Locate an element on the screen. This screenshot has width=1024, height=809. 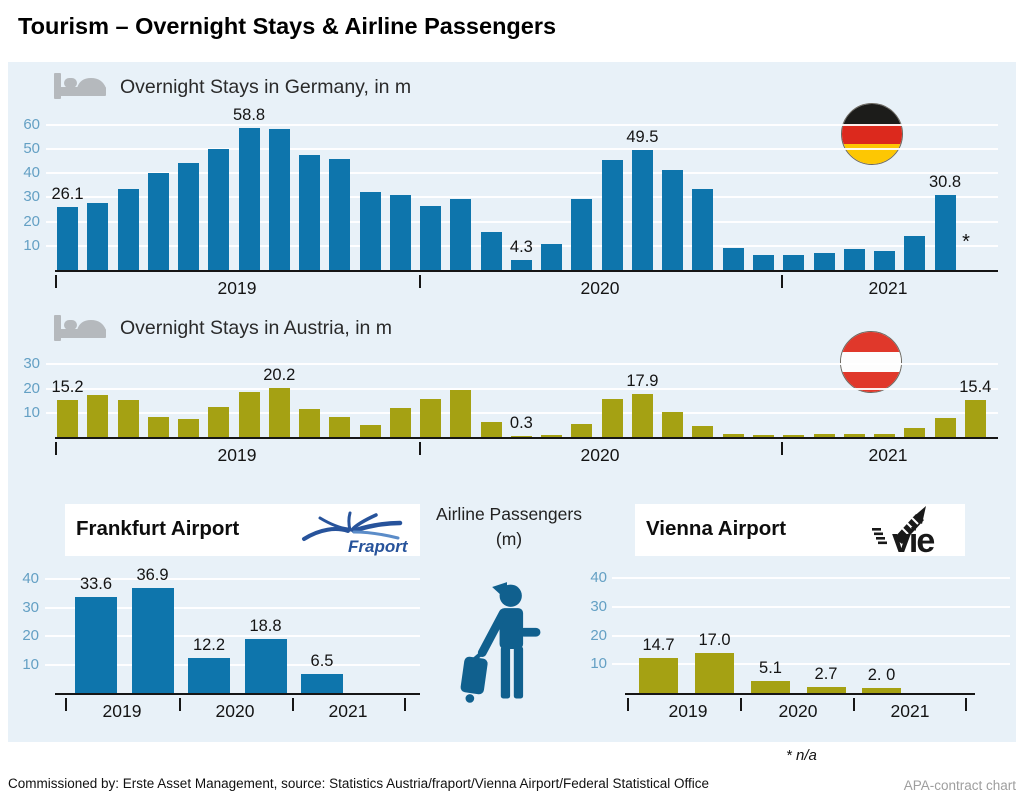
value-label: 4.3 is located at coordinates (521, 246).